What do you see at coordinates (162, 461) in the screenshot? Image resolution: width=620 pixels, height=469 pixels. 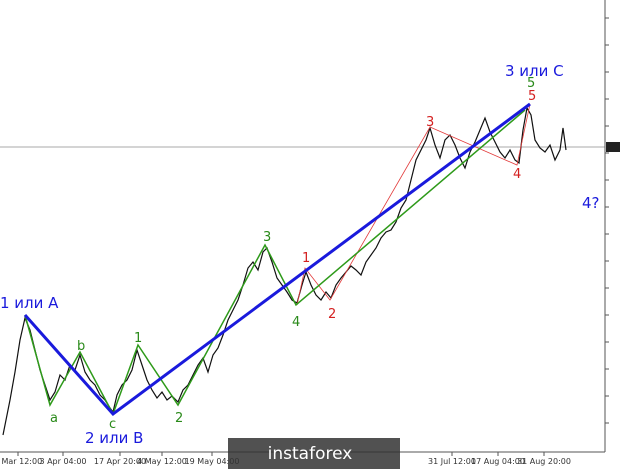 I see `x-tick-label: 4 May 12:00` at bounding box center [162, 461].